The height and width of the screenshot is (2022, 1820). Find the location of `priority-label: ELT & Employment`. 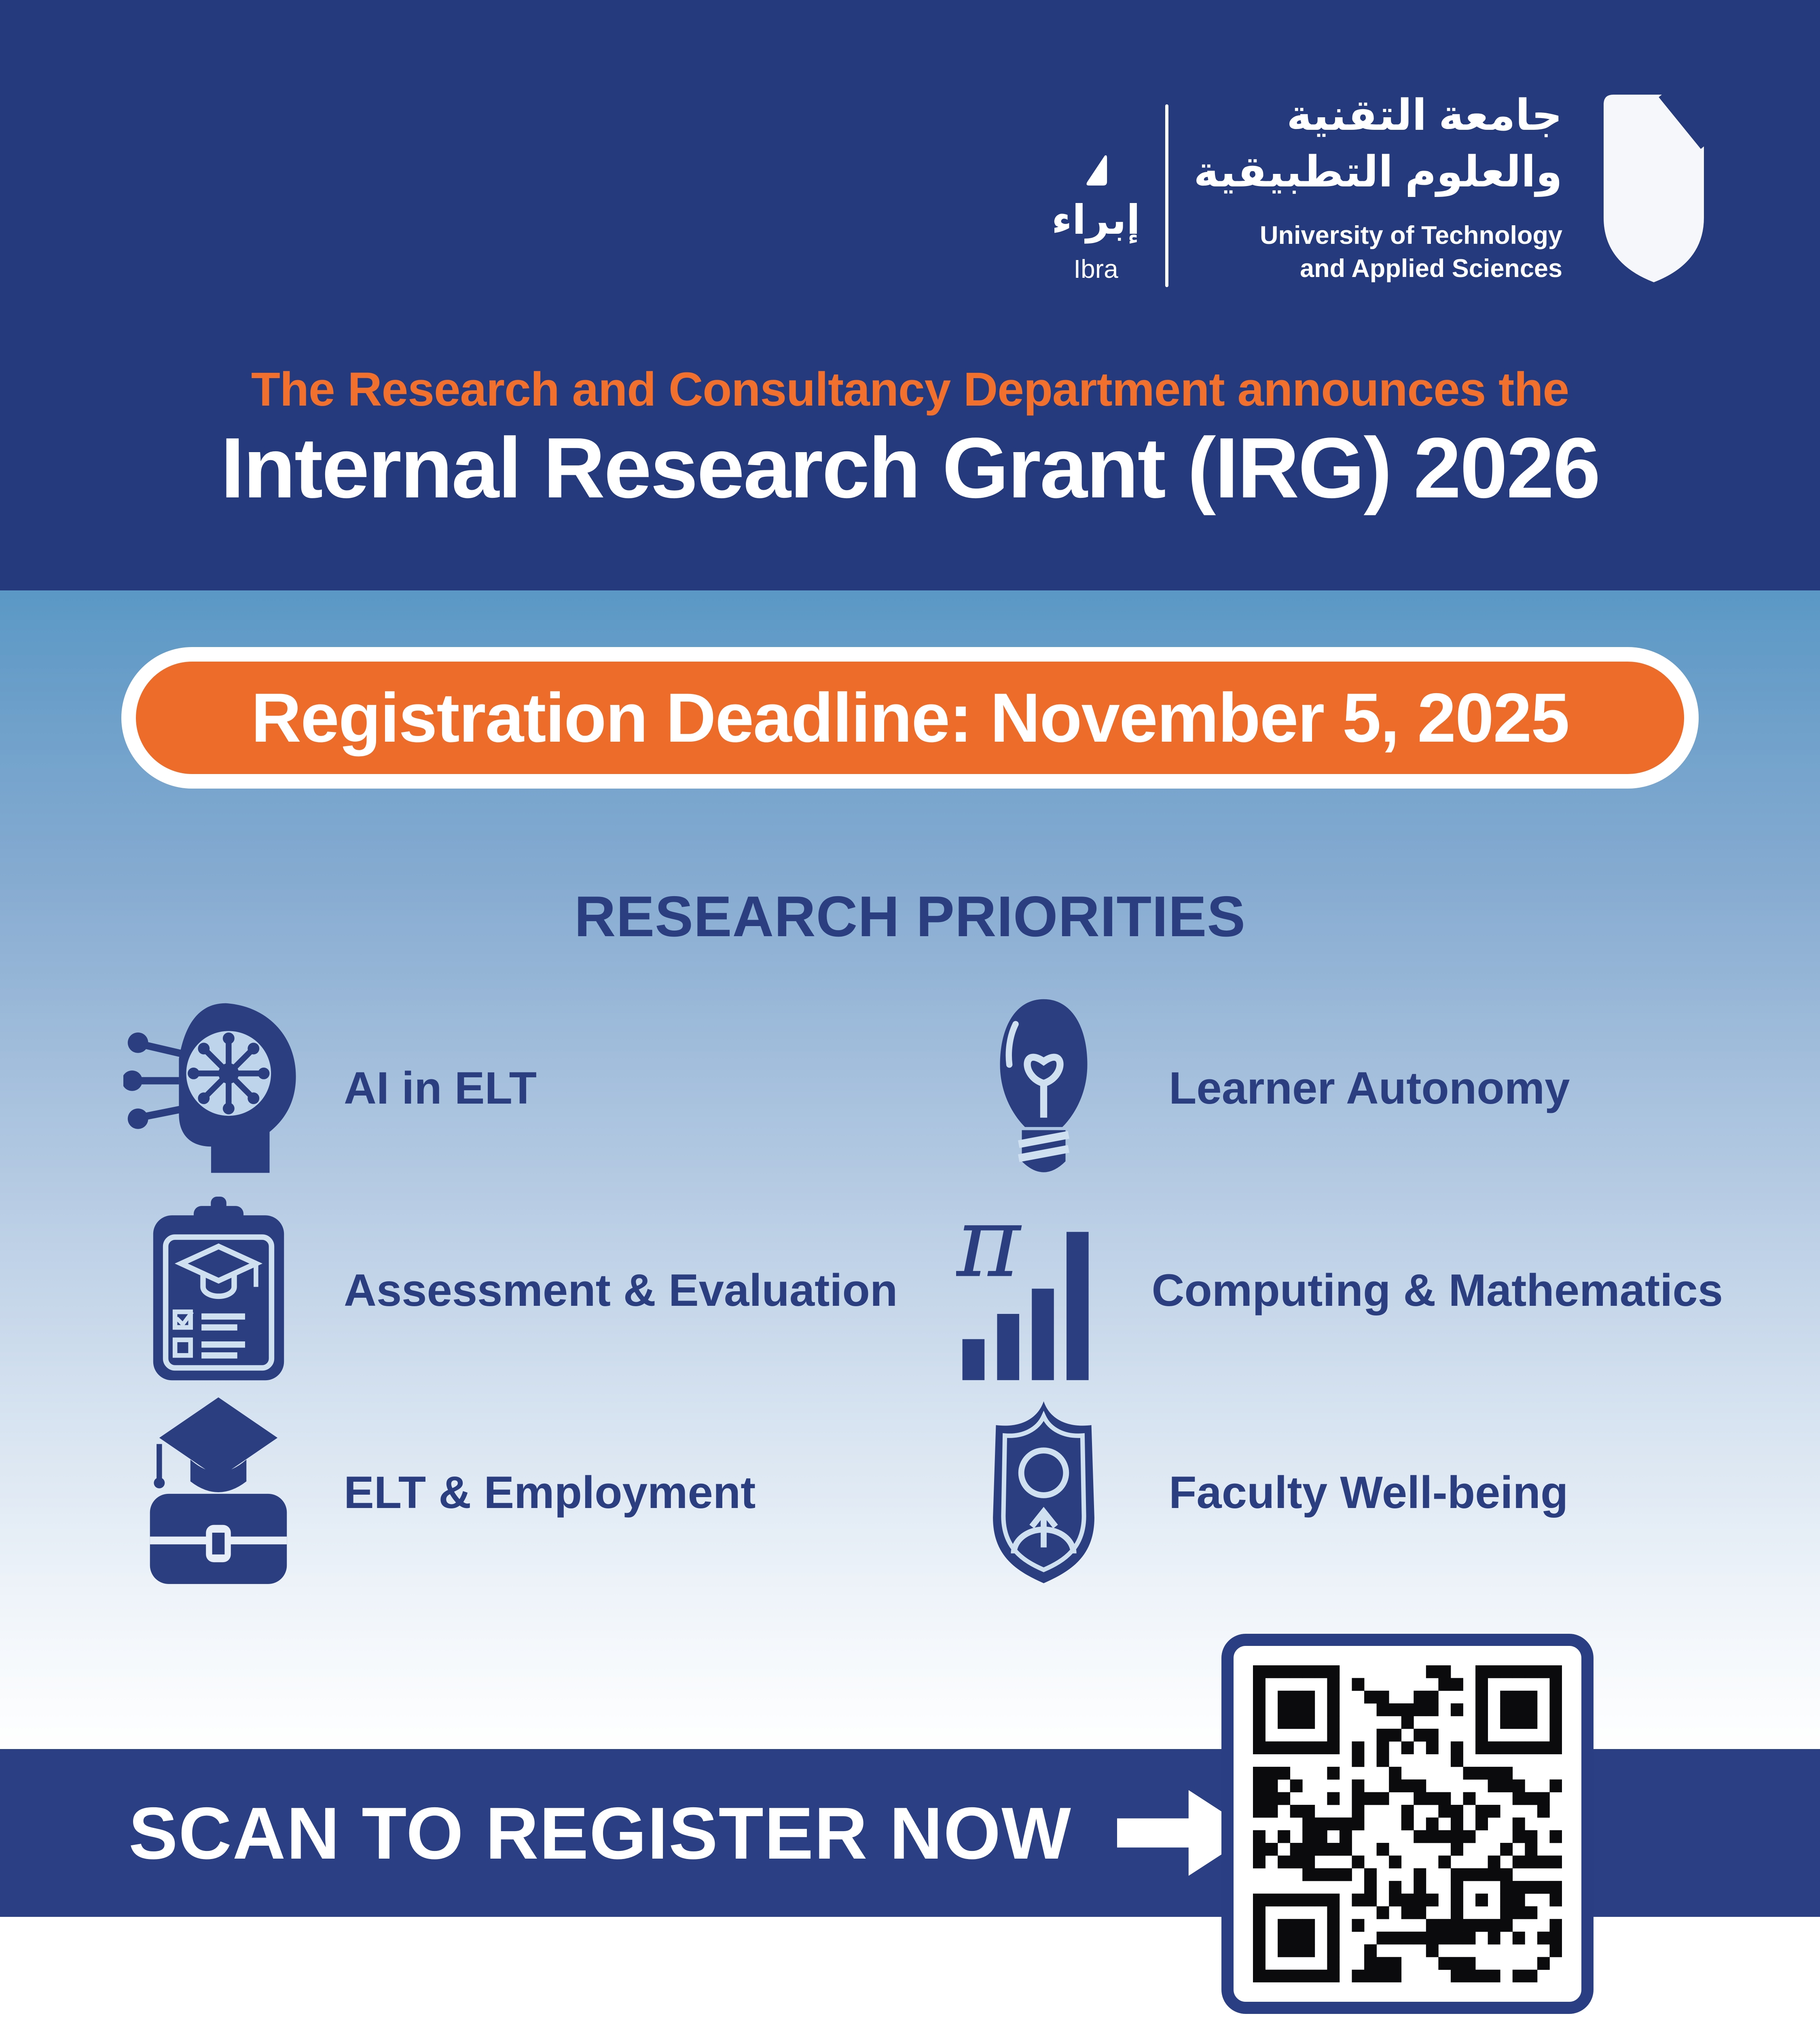

priority-label: ELT & Employment is located at coordinates (550, 1492).